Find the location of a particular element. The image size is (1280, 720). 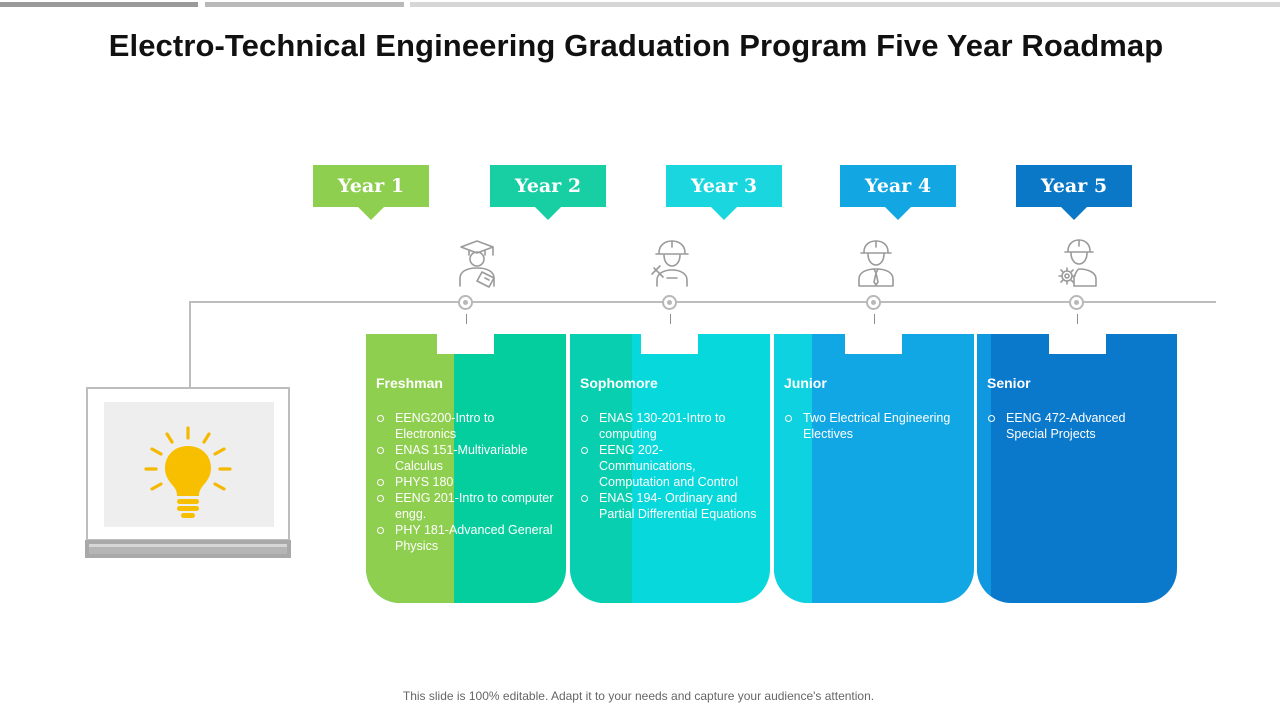

light-bulb-icon is located at coordinates (188, 472).